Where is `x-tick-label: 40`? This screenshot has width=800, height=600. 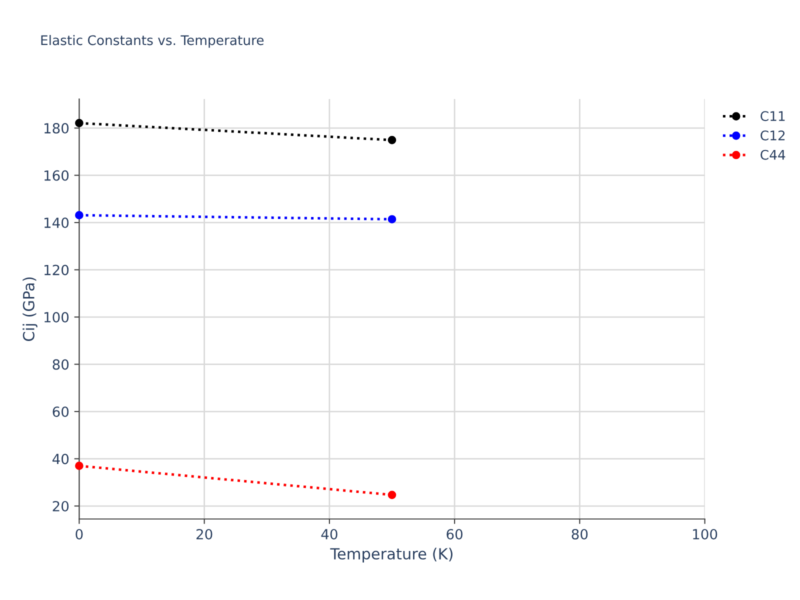
x-tick-label: 40 is located at coordinates (329, 534).